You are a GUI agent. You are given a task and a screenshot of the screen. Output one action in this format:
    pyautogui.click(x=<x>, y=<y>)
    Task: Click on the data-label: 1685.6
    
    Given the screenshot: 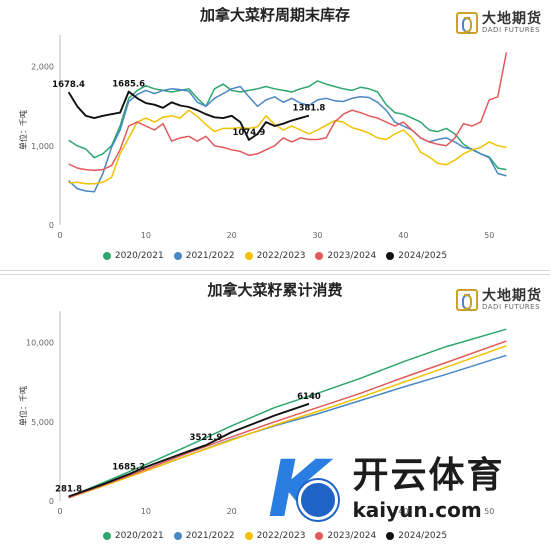 What is the action you would take?
    pyautogui.click(x=128, y=85)
    